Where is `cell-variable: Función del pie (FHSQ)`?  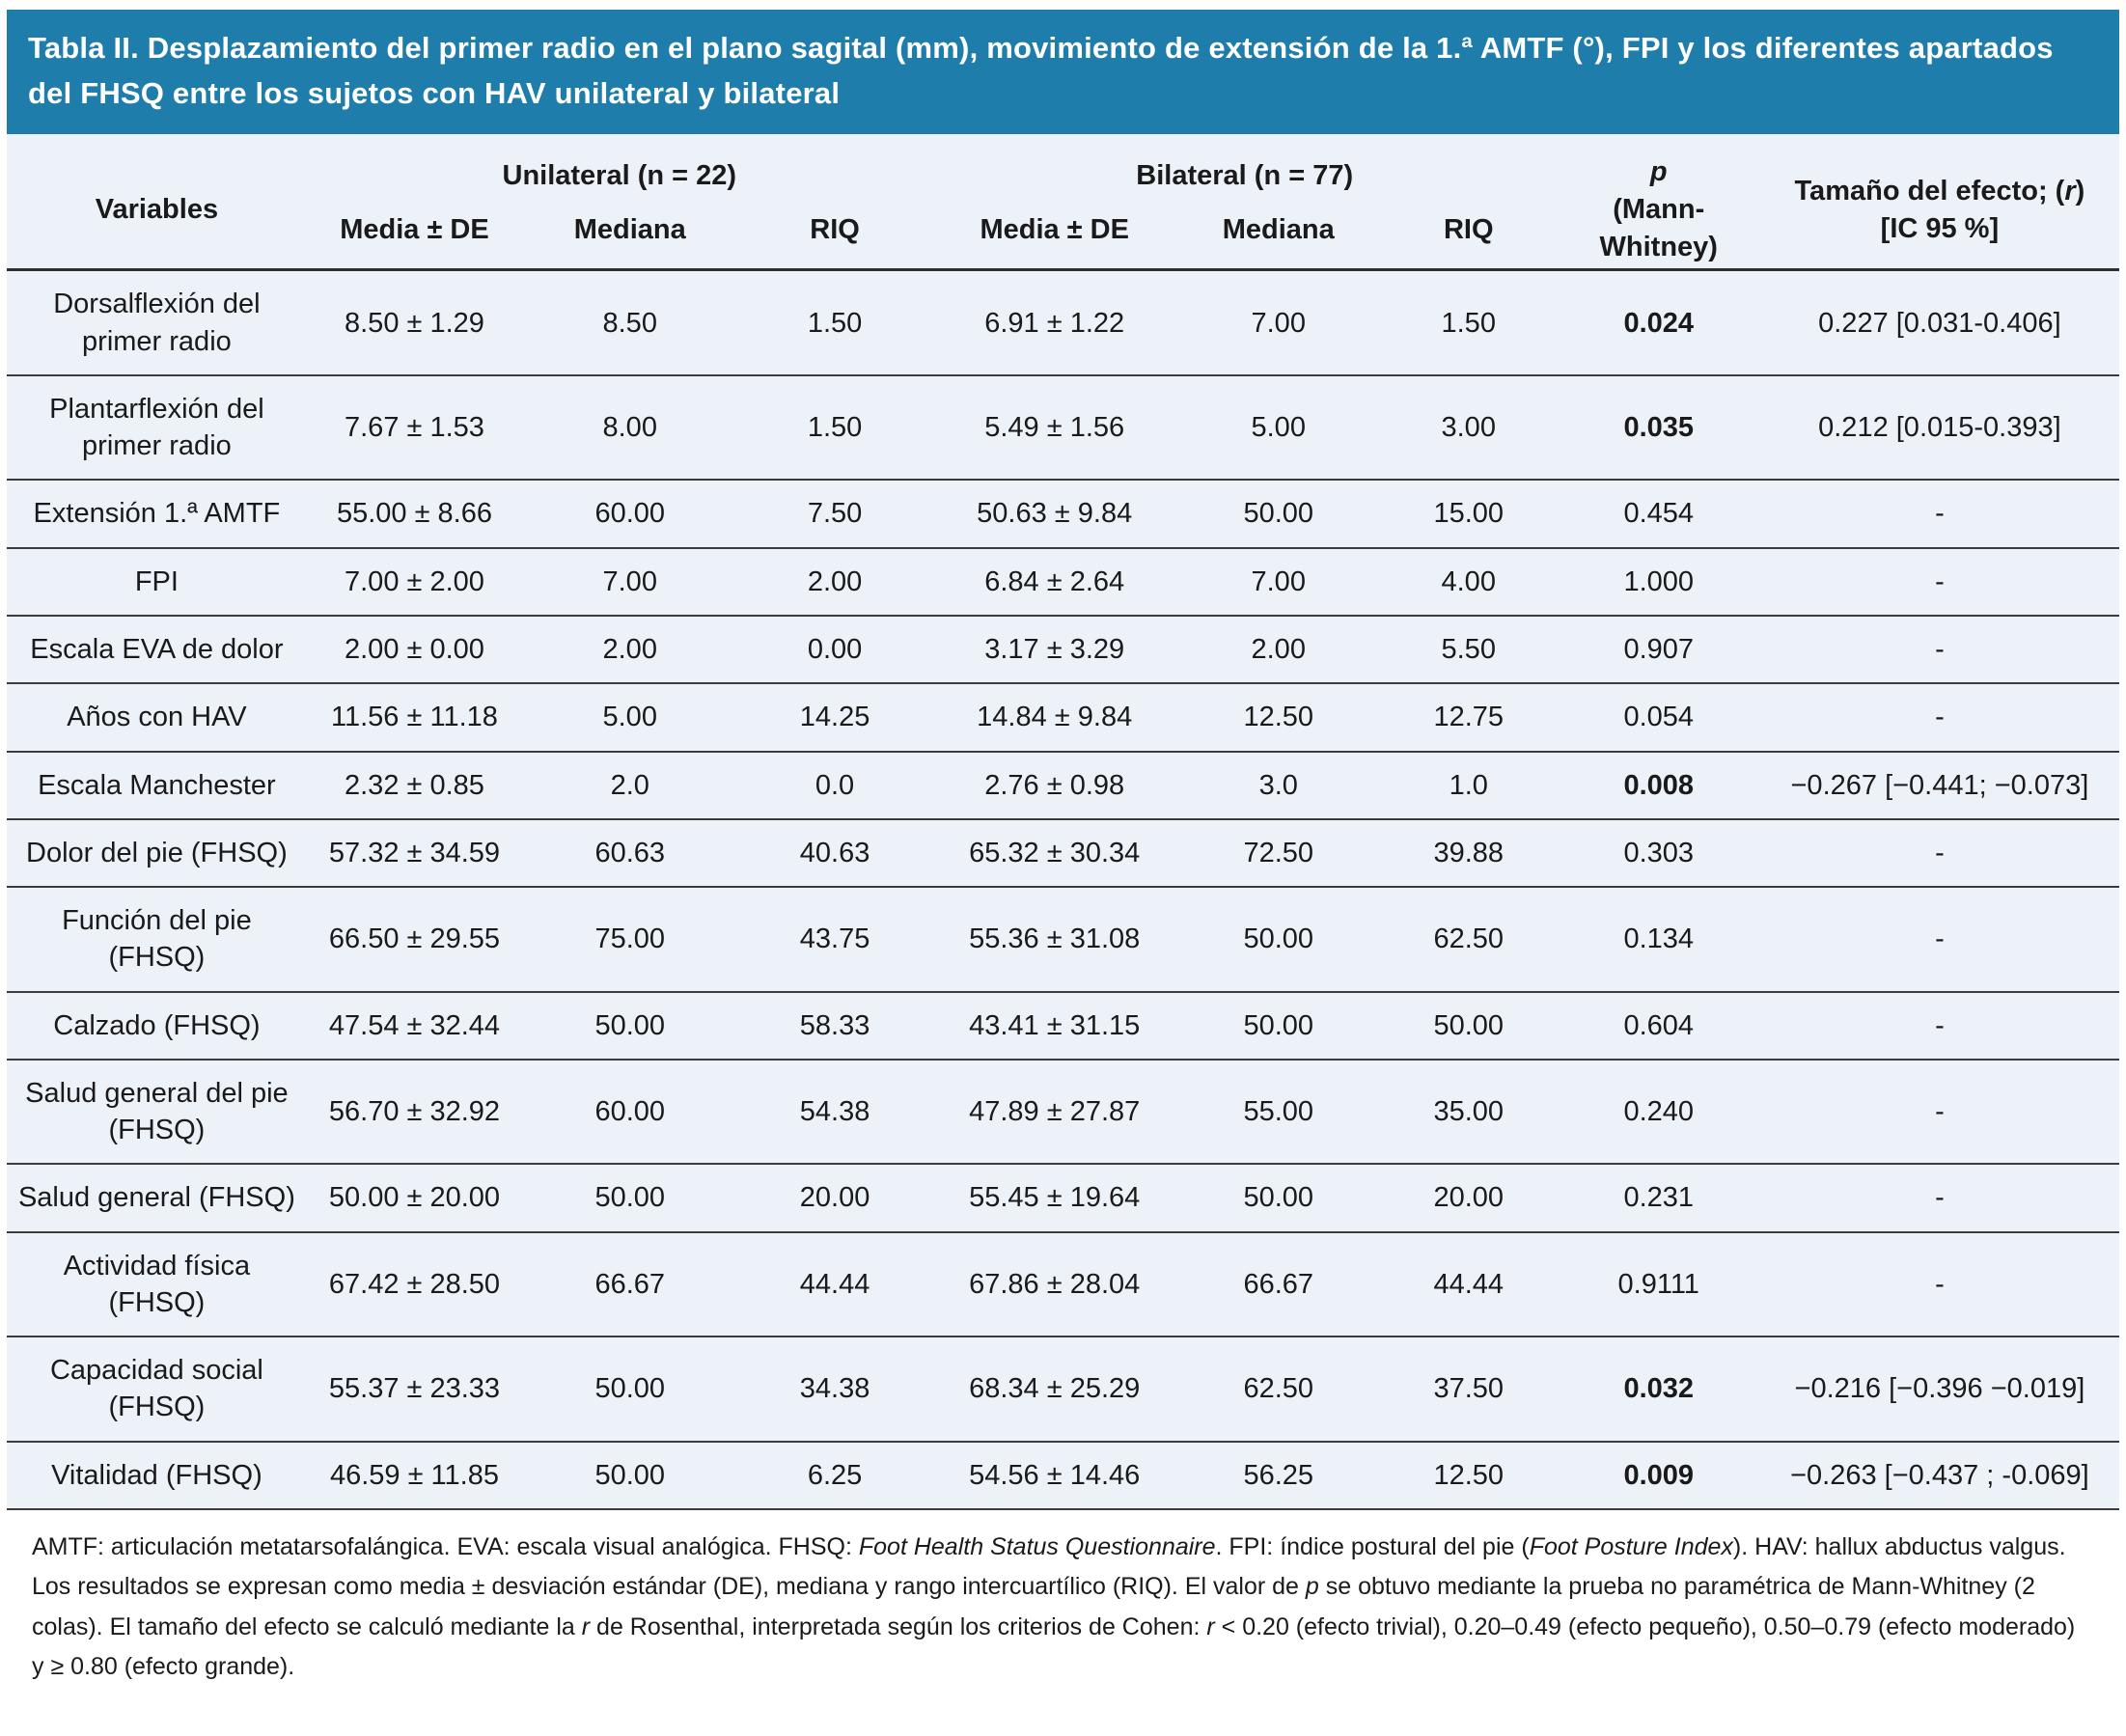
cell-variable: Función del pie (FHSQ) is located at coordinates (157, 940).